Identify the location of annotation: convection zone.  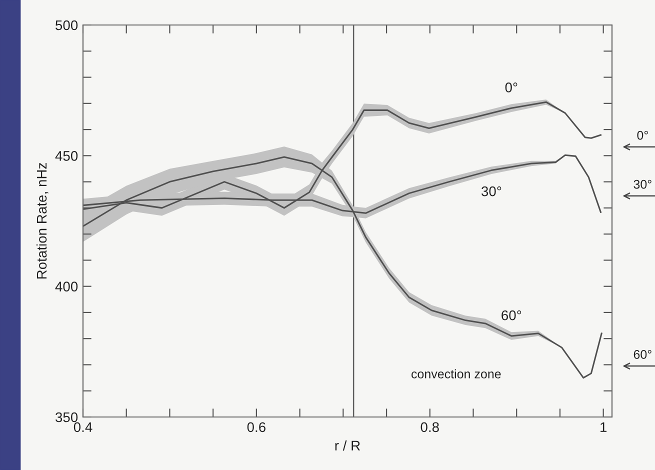
(456, 373).